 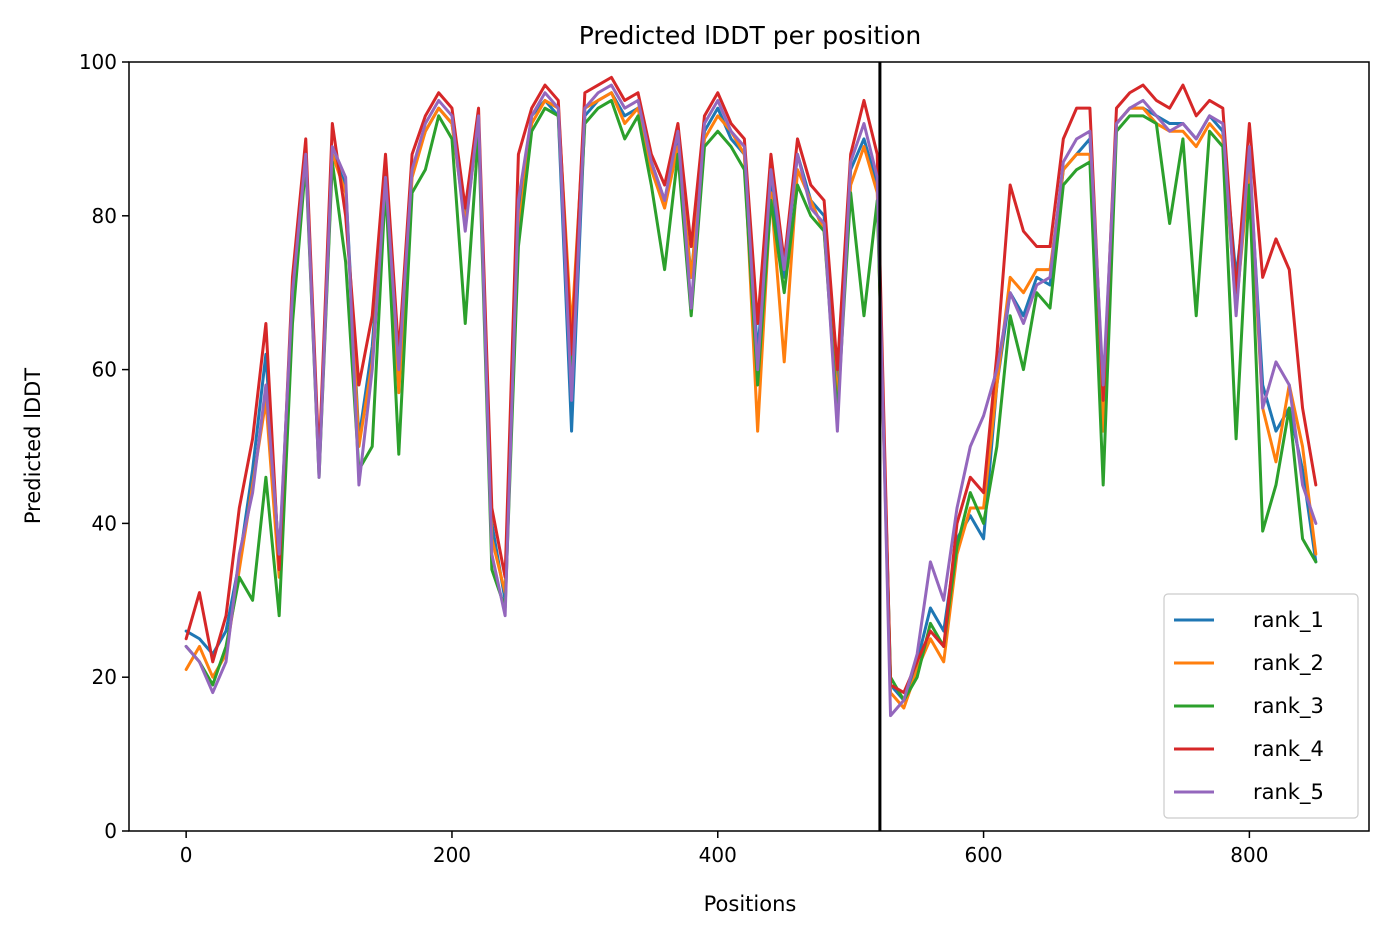 What do you see at coordinates (98, 62) in the screenshot?
I see `y-tick-label: 100` at bounding box center [98, 62].